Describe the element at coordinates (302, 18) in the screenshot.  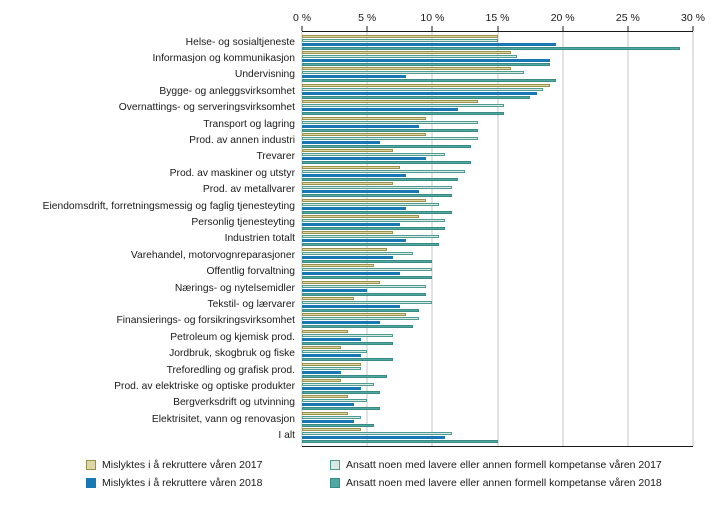
I see `axis-tick-label: 0 %` at that location.